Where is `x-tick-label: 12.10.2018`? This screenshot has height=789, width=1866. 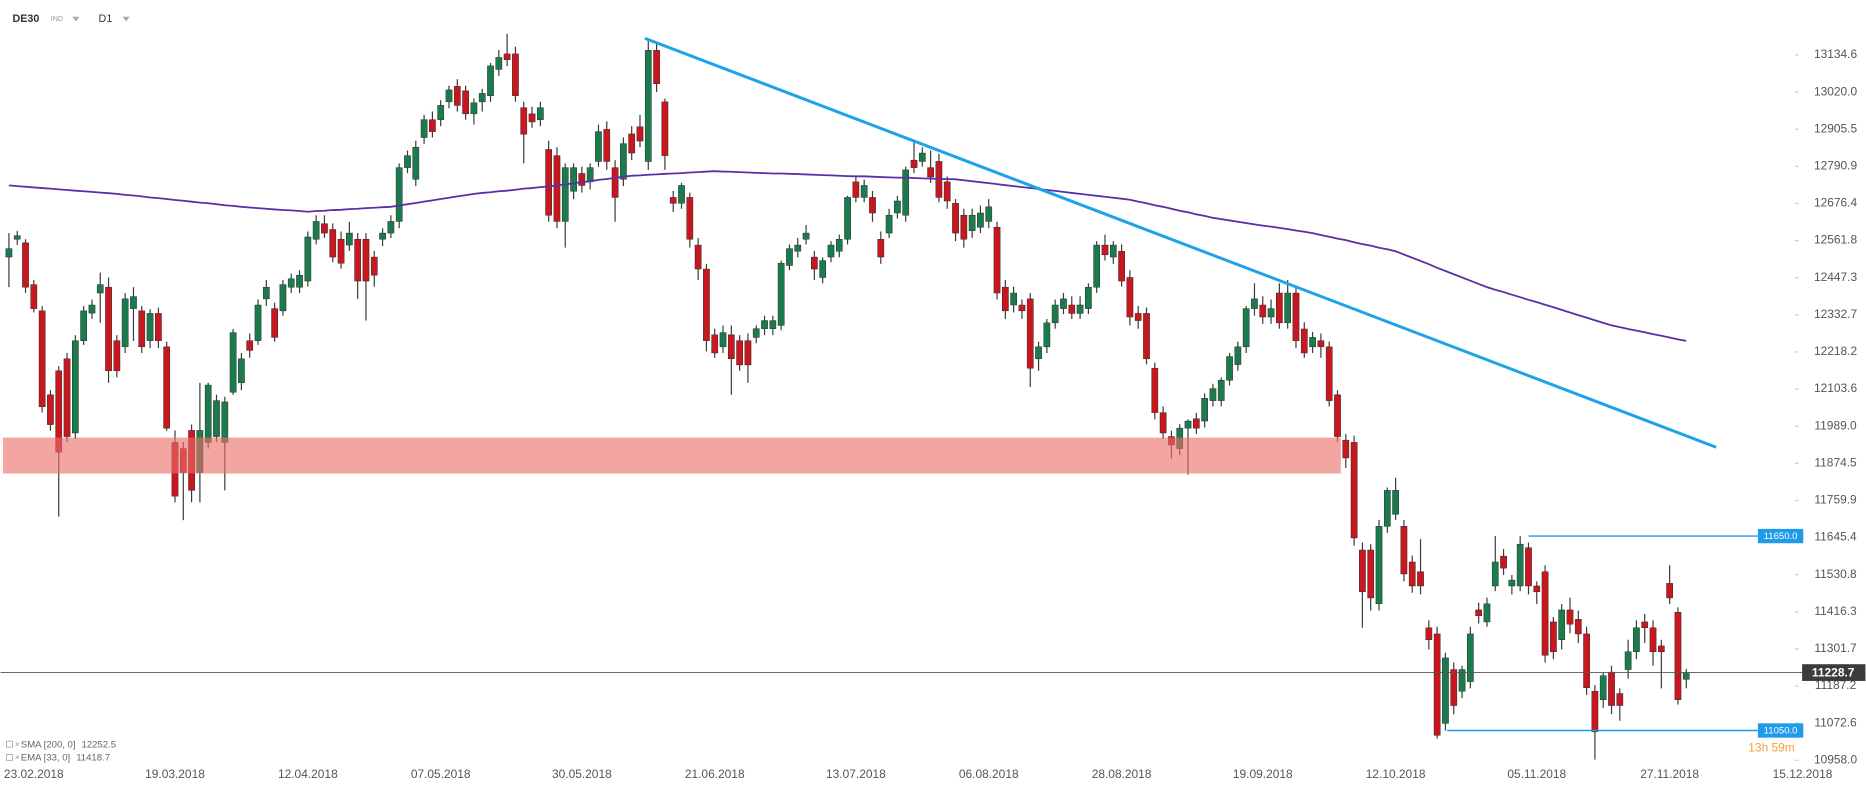
x-tick-label: 12.10.2018 is located at coordinates (1396, 774).